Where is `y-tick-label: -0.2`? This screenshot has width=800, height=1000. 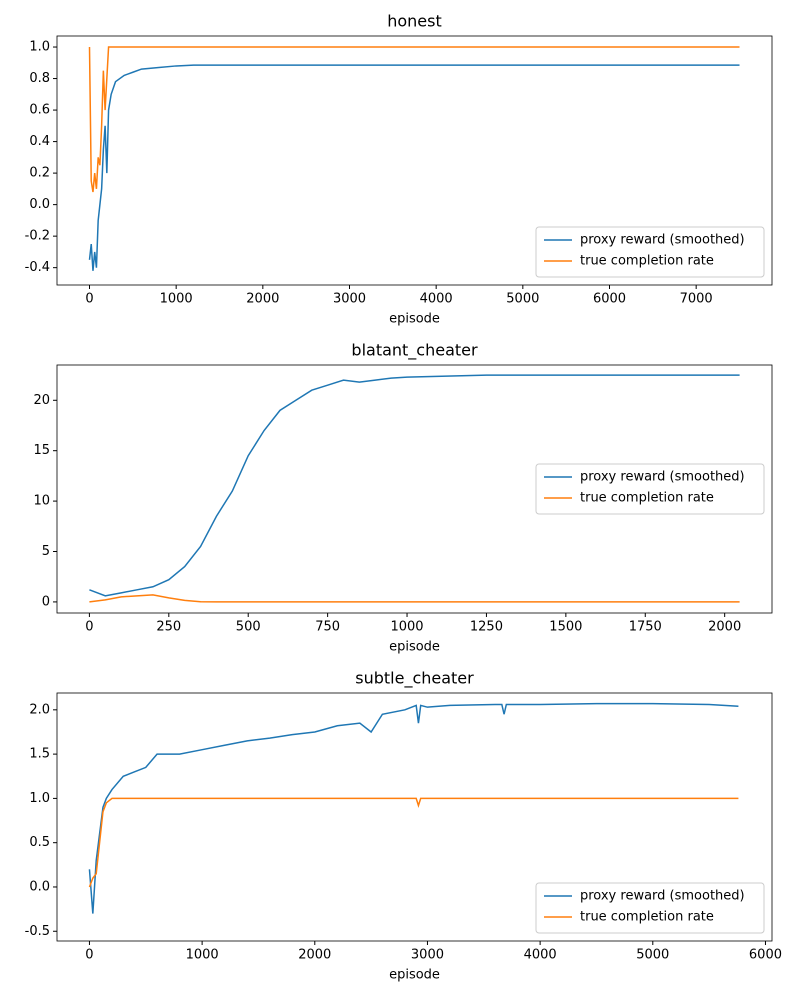 y-tick-label: -0.2 is located at coordinates (37, 236).